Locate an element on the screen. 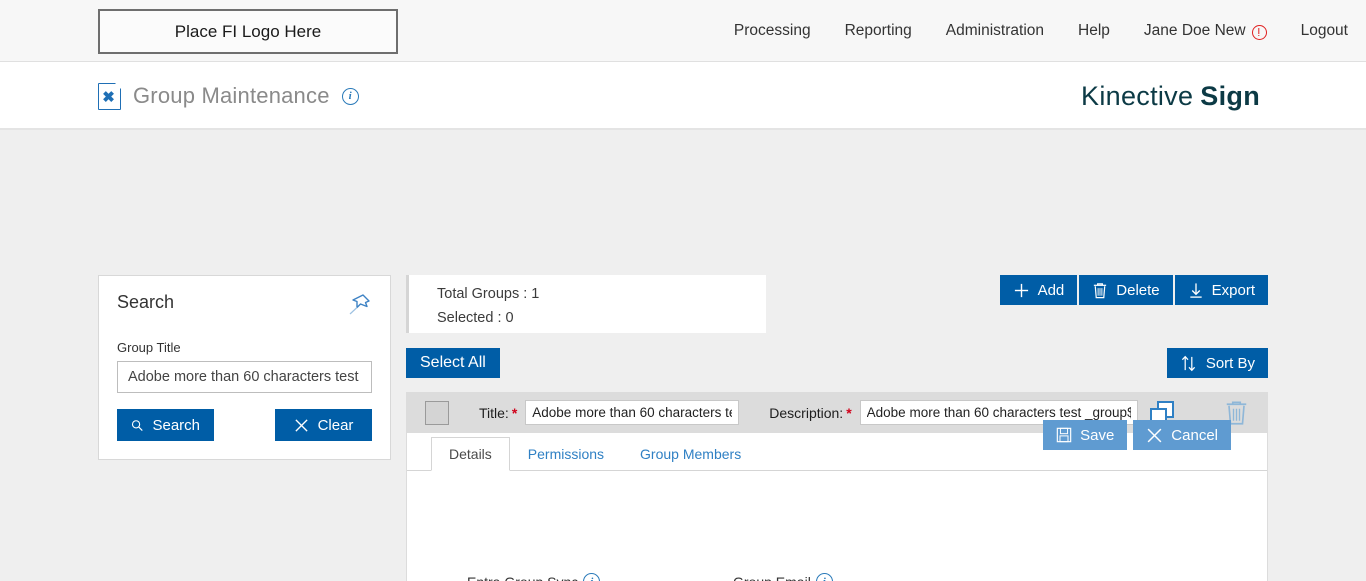 The height and width of the screenshot is (581, 1366). delete-button-label: Delete is located at coordinates (1138, 290).